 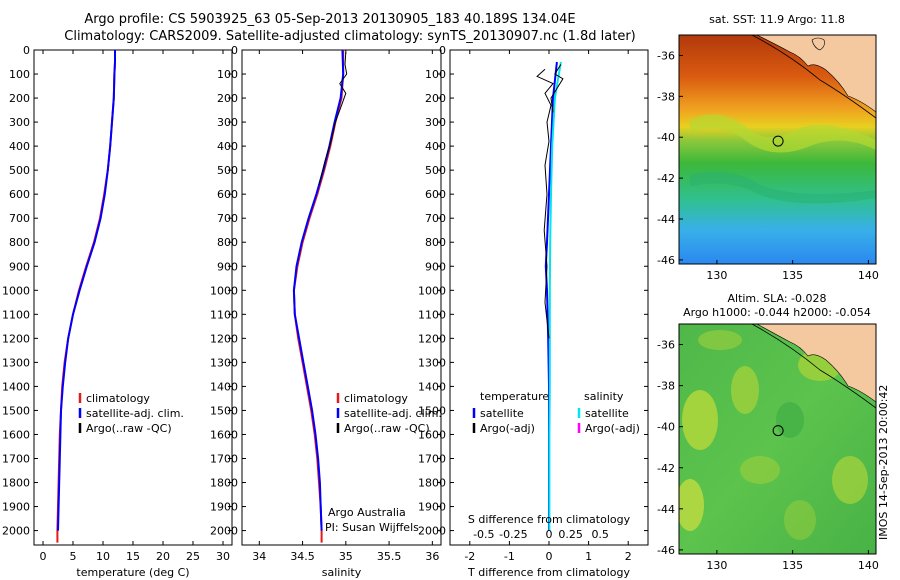 I want to click on differences-ytick-label: 1200, so click(x=432, y=338).